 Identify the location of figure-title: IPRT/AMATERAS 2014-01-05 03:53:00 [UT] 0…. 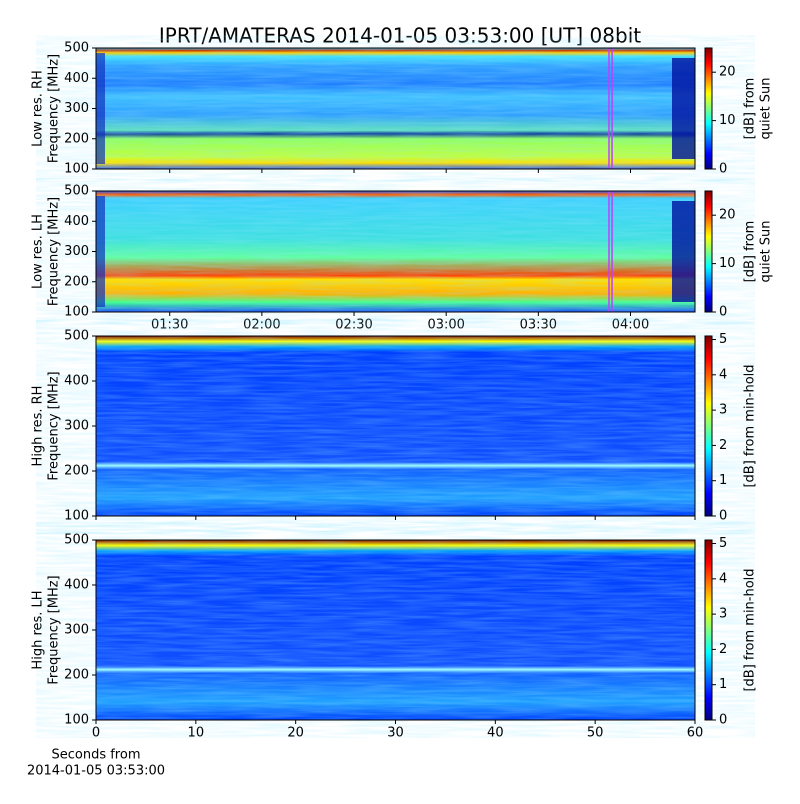
(400, 36).